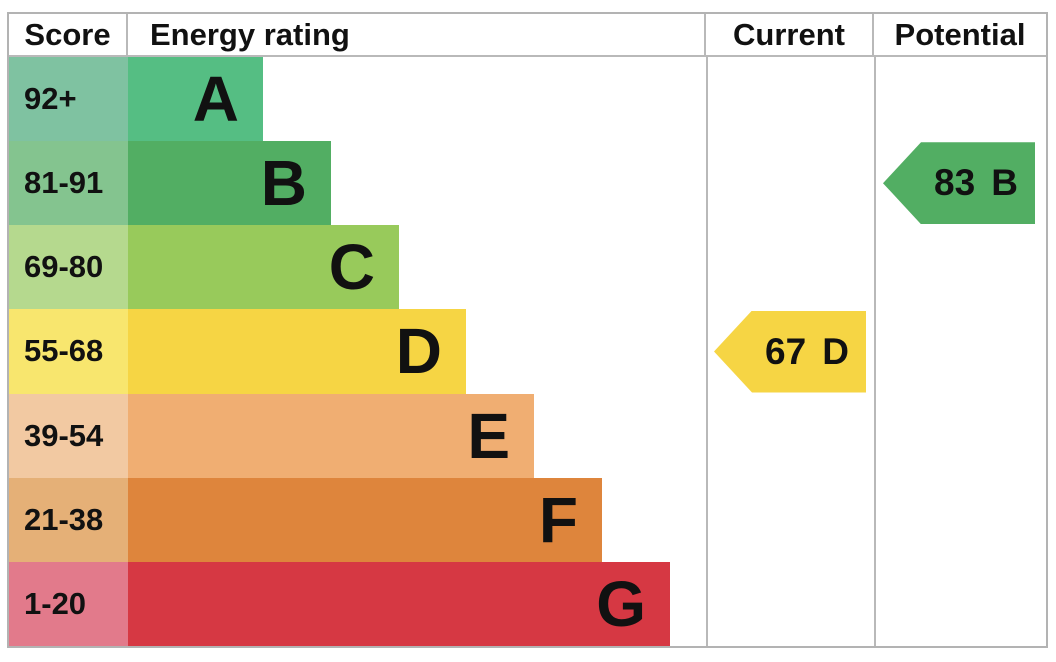 This screenshot has height=662, width=1056. Describe the element at coordinates (835, 351) in the screenshot. I see `current-rating-letter: D` at that location.